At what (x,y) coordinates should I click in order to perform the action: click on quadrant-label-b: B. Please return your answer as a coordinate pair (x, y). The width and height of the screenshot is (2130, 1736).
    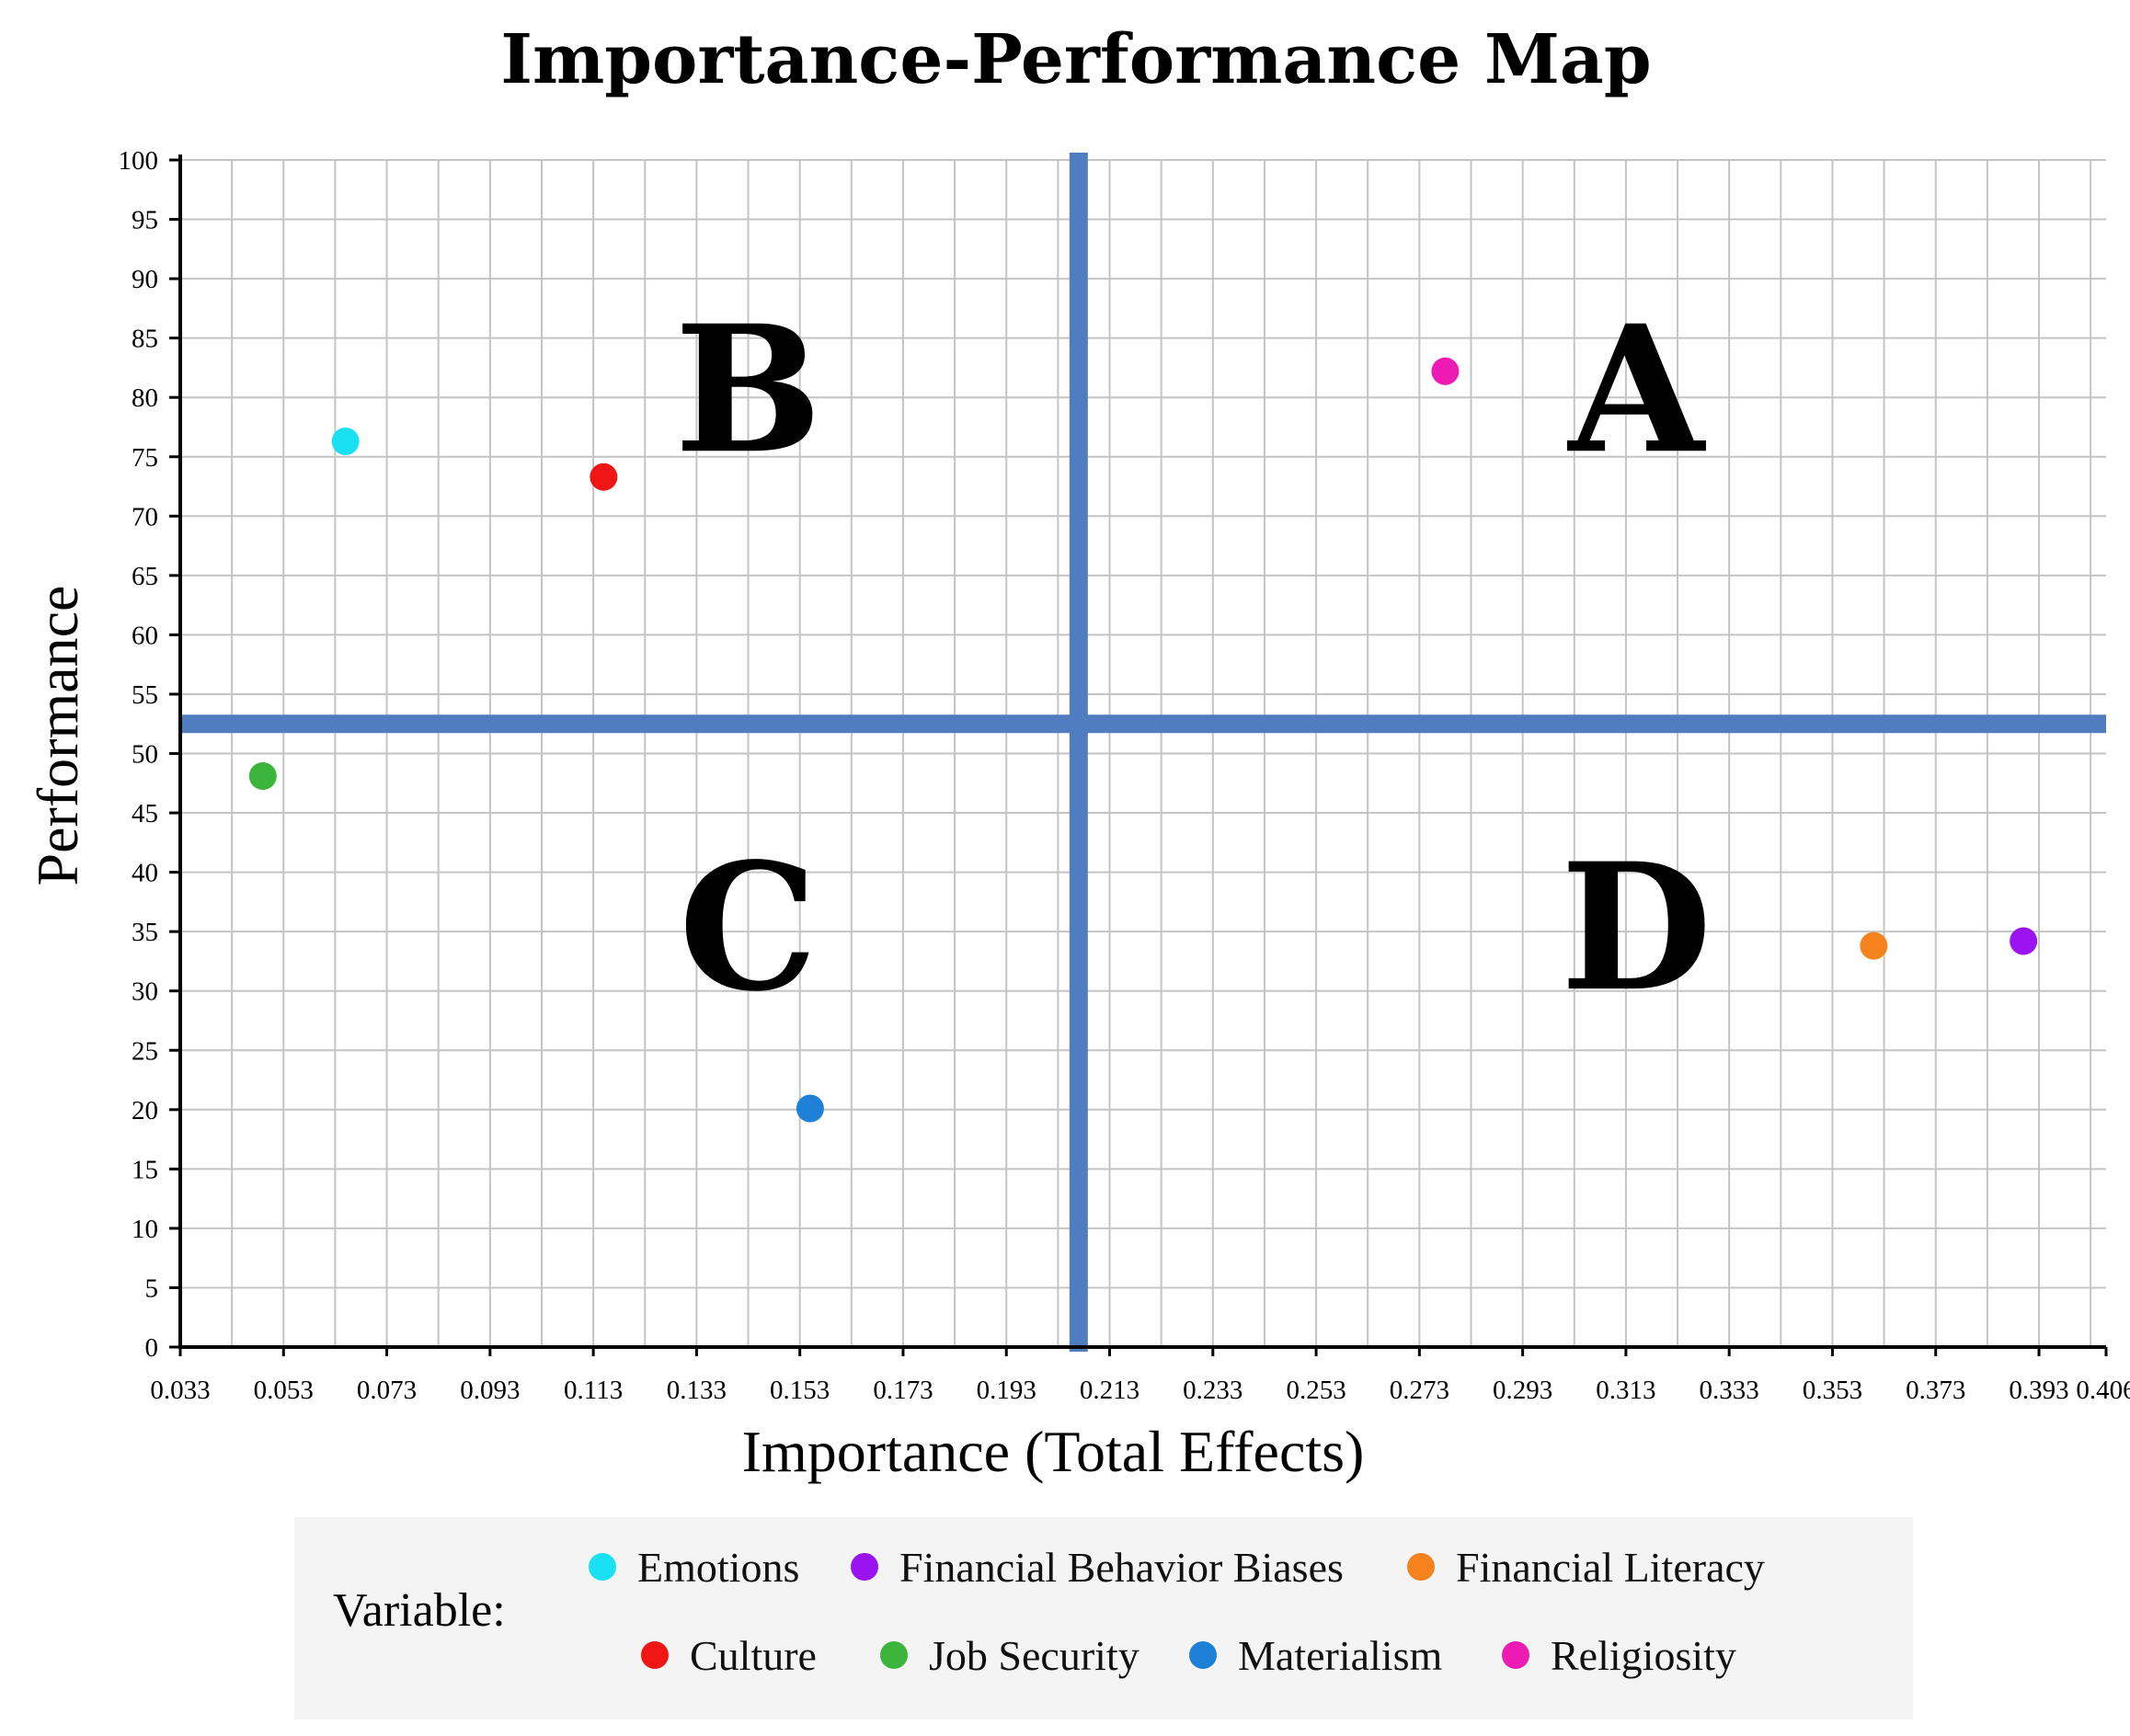
    Looking at the image, I should click on (748, 389).